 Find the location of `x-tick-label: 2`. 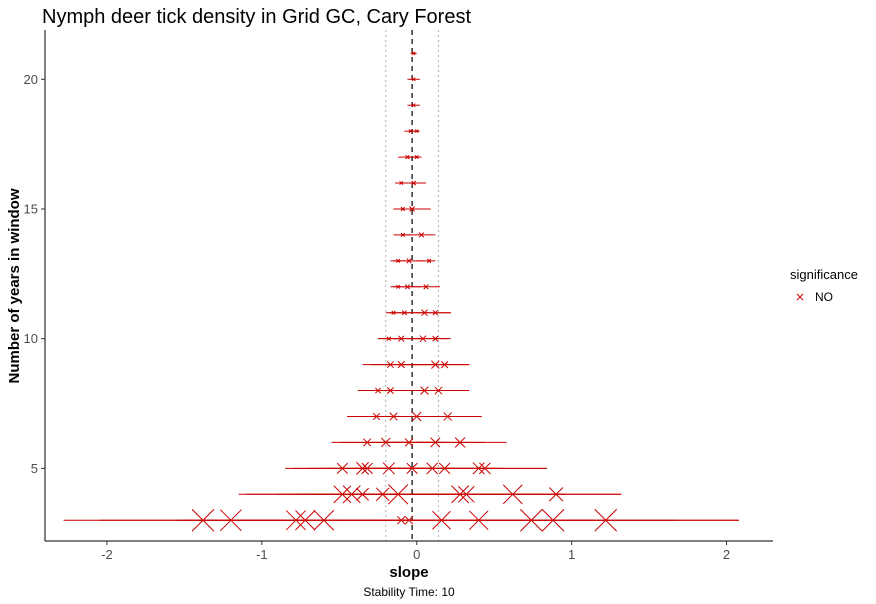

x-tick-label: 2 is located at coordinates (726, 554).